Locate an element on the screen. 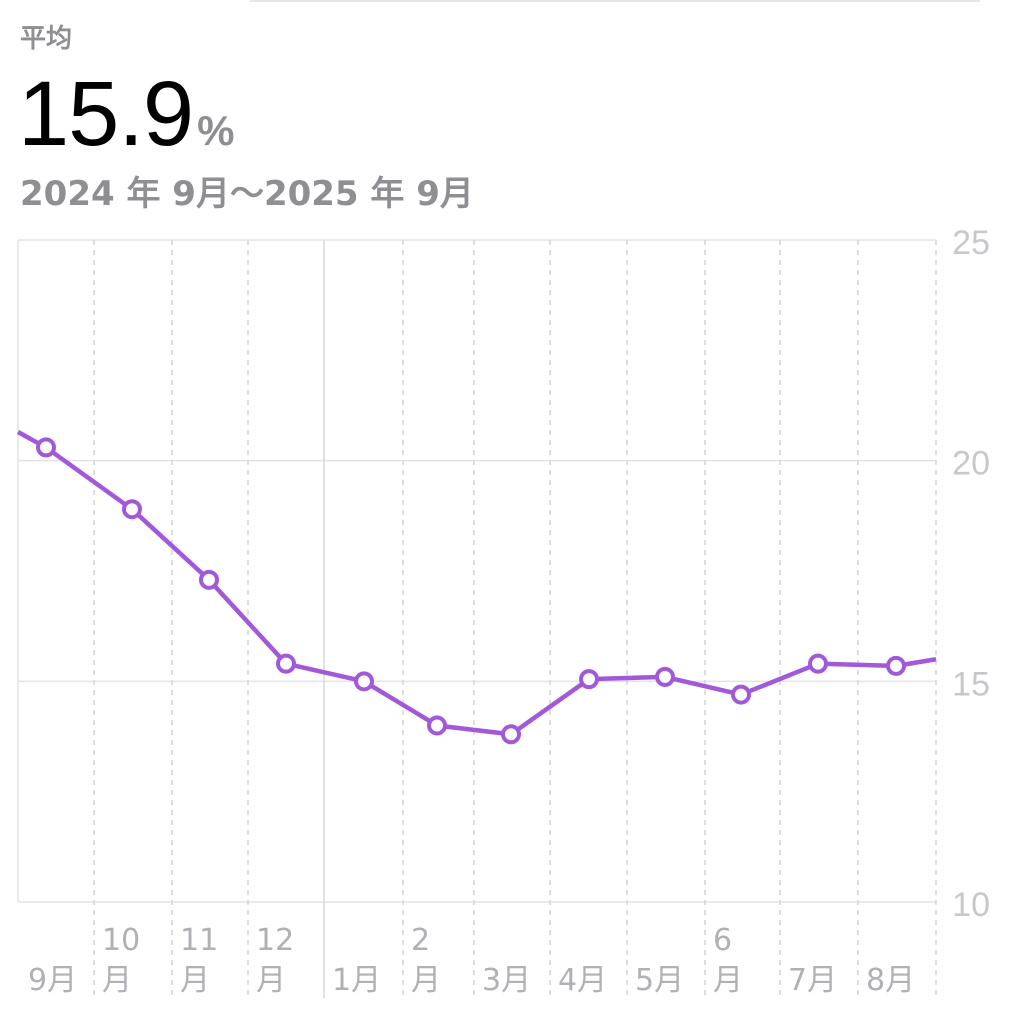  y-tick-label: 15 is located at coordinates (971, 684).